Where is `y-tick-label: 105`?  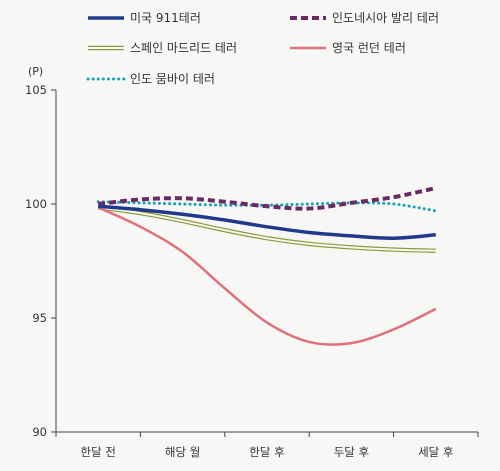
y-tick-label: 105 is located at coordinates (36, 90).